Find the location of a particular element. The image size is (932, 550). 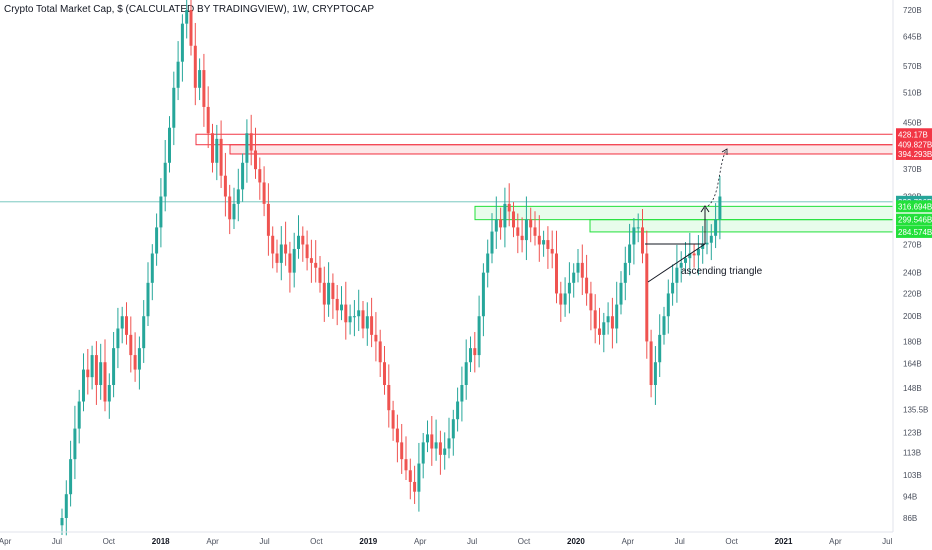

time-tick-label: 2020 is located at coordinates (576, 541).